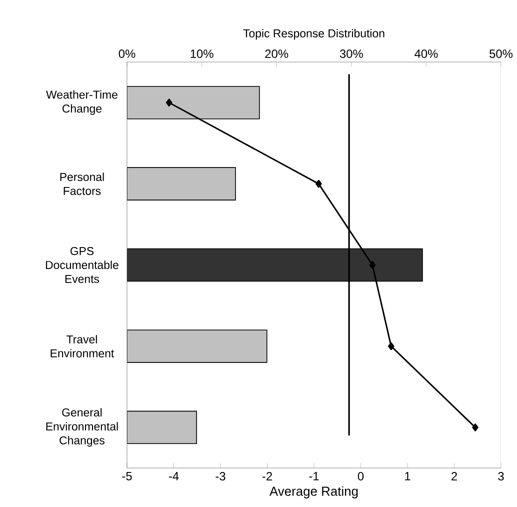 Image resolution: width=517 pixels, height=507 pixels. What do you see at coordinates (501, 476) in the screenshot?
I see `x-tick-label: 3` at bounding box center [501, 476].